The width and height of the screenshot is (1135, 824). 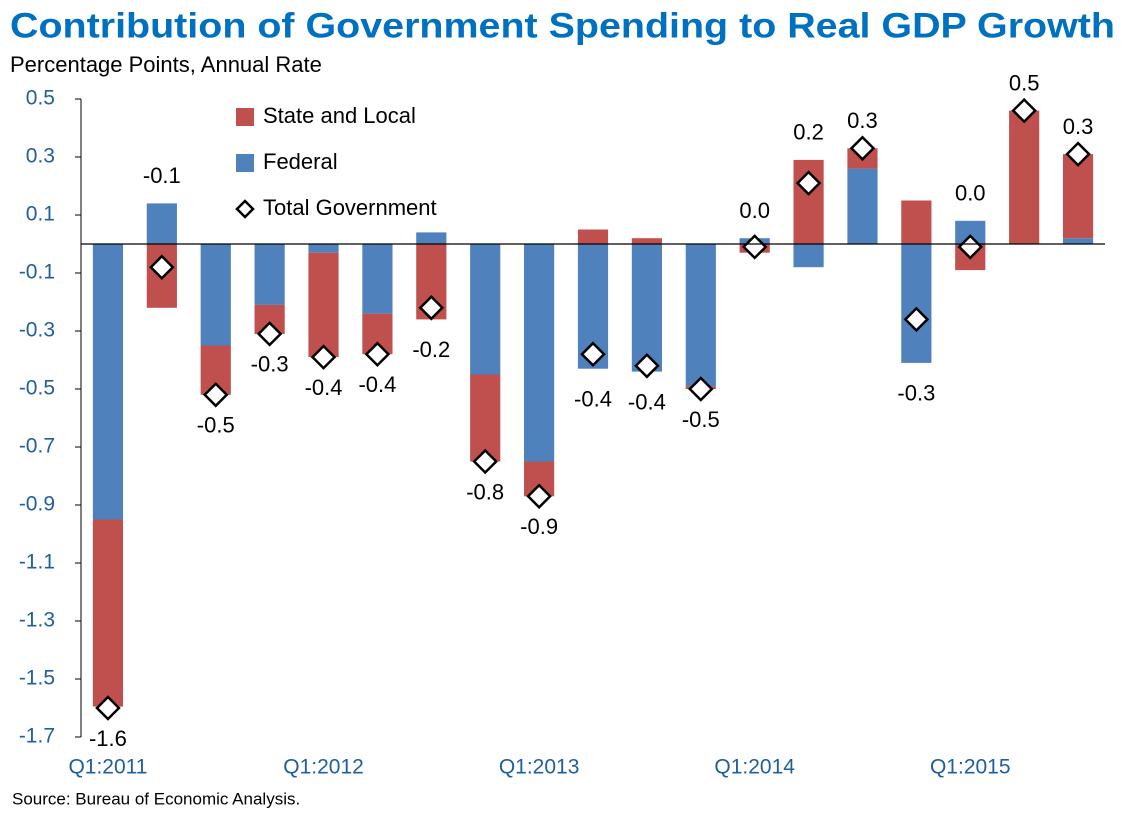 What do you see at coordinates (431, 349) in the screenshot?
I see `data-label: -0.2` at bounding box center [431, 349].